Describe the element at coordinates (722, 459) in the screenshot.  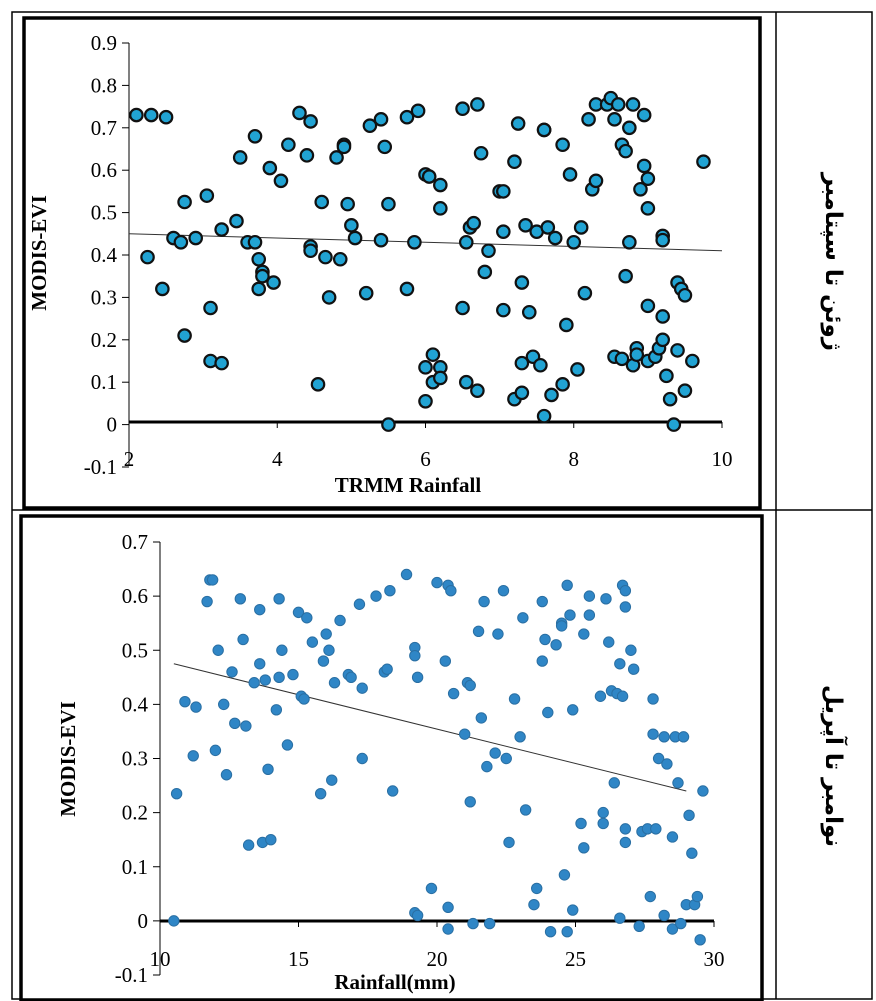
I see `chart-1-x-tick-label: 10` at that location.